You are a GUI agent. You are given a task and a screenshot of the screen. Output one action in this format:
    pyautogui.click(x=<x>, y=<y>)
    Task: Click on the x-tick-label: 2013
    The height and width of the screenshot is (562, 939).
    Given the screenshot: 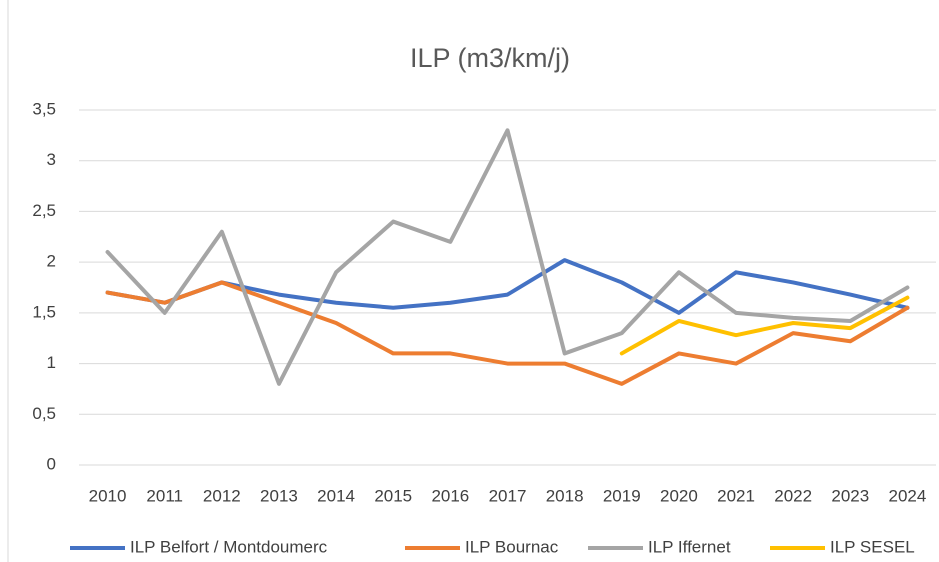 What is the action you would take?
    pyautogui.click(x=279, y=495)
    